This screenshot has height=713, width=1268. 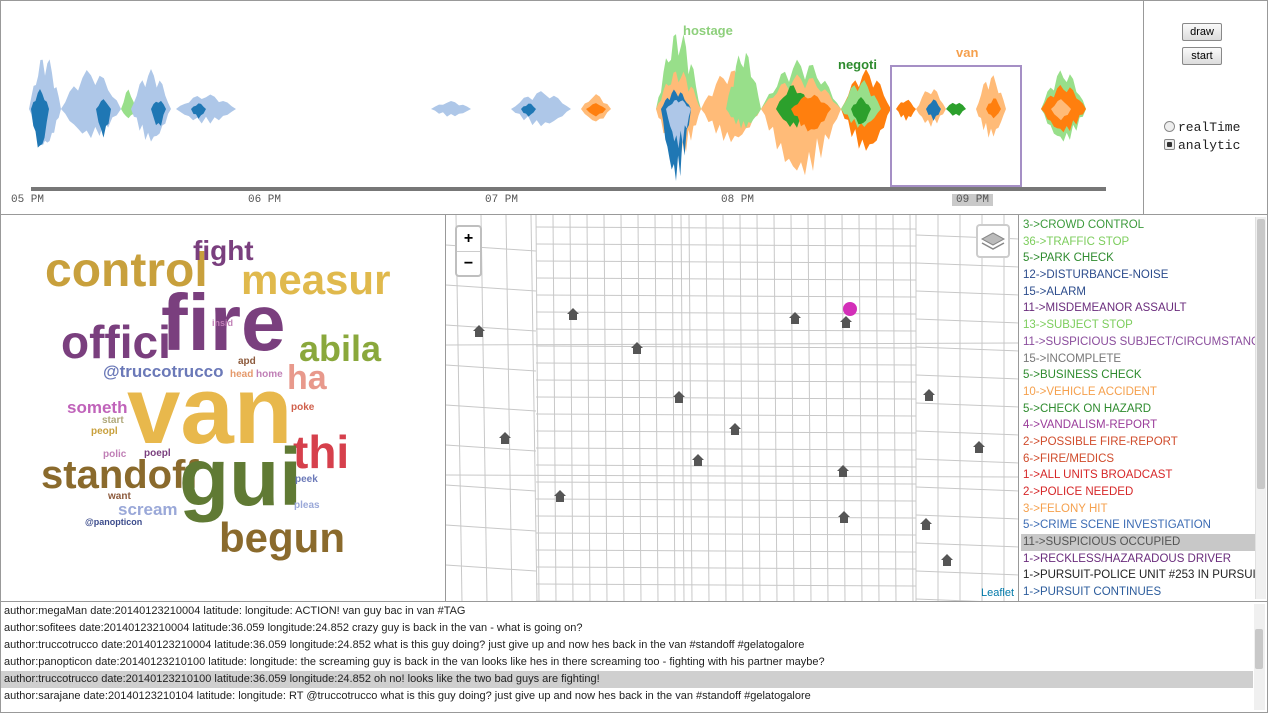 I want to click on cloud-word: someth, so click(x=97, y=407).